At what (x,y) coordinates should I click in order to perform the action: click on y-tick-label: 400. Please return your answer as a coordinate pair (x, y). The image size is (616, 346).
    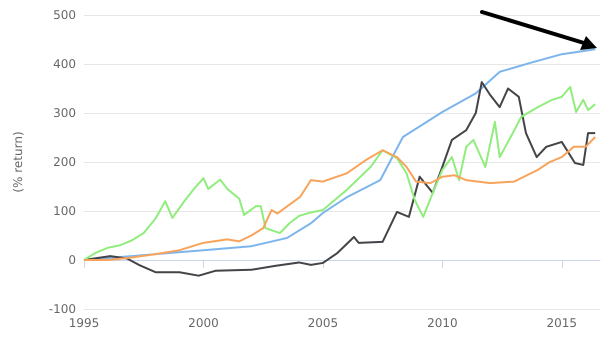
    Looking at the image, I should click on (64, 64).